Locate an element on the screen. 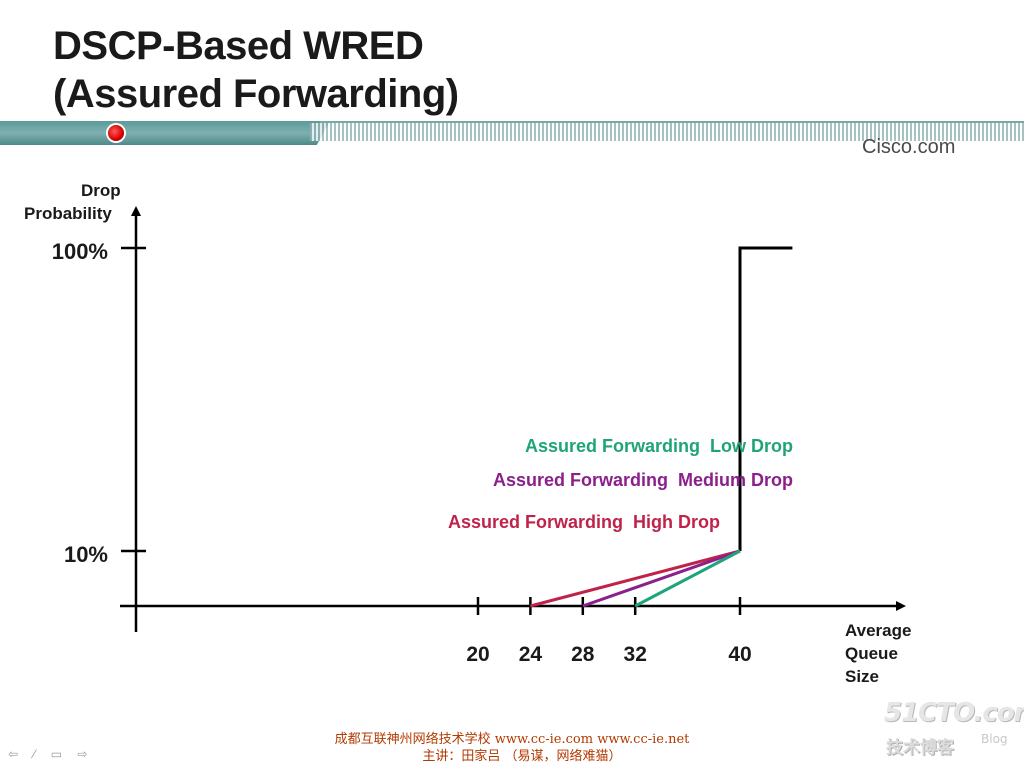 The image size is (1024, 767). footer-line-2: 主讲：田家吕 （易谋，网络难猫） is located at coordinates (522, 756).